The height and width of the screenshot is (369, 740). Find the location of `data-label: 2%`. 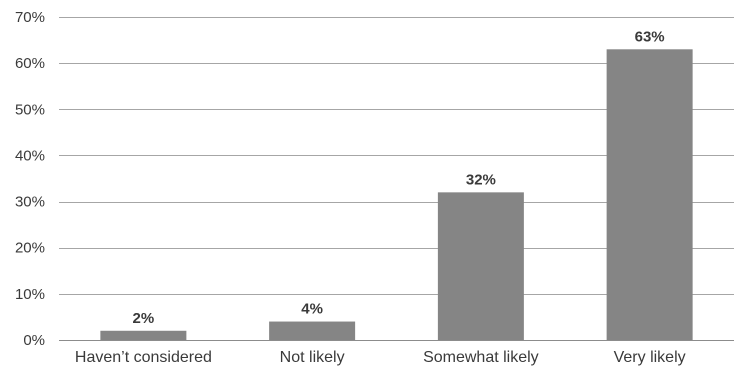

data-label: 2% is located at coordinates (144, 318).